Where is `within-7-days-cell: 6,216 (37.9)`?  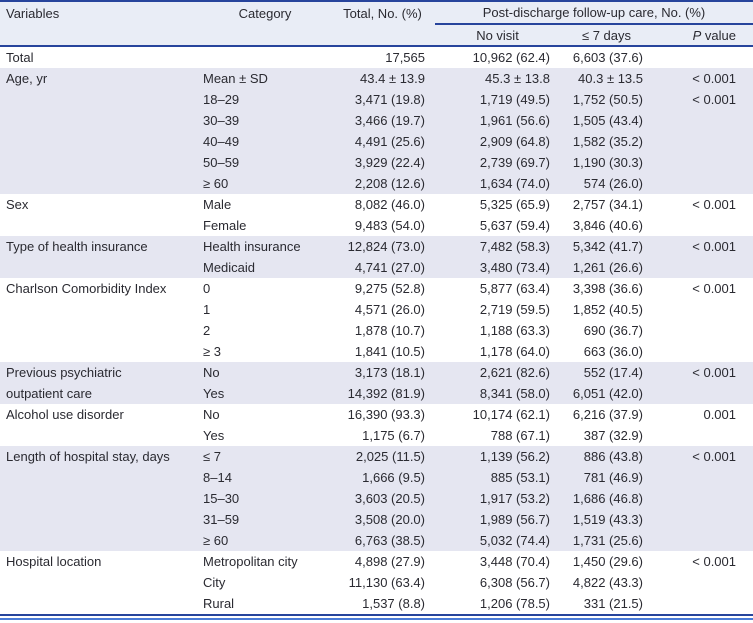
within-7-days-cell: 6,216 (37.9) is located at coordinates (607, 414).